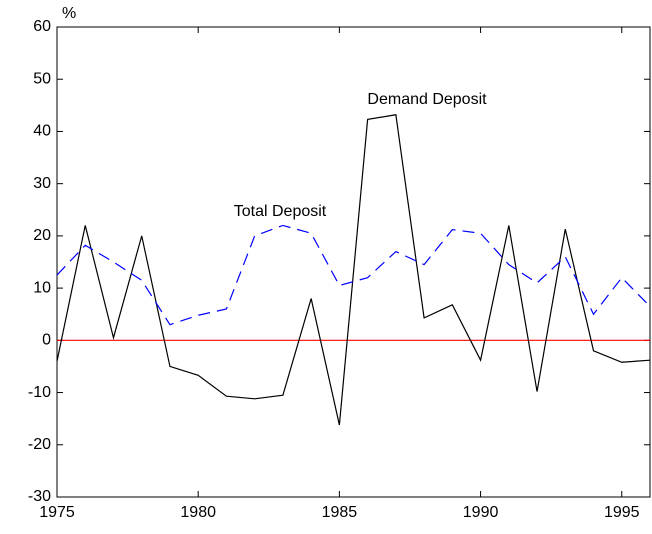  Describe the element at coordinates (42, 287) in the screenshot. I see `y-tick-label: 10` at that location.